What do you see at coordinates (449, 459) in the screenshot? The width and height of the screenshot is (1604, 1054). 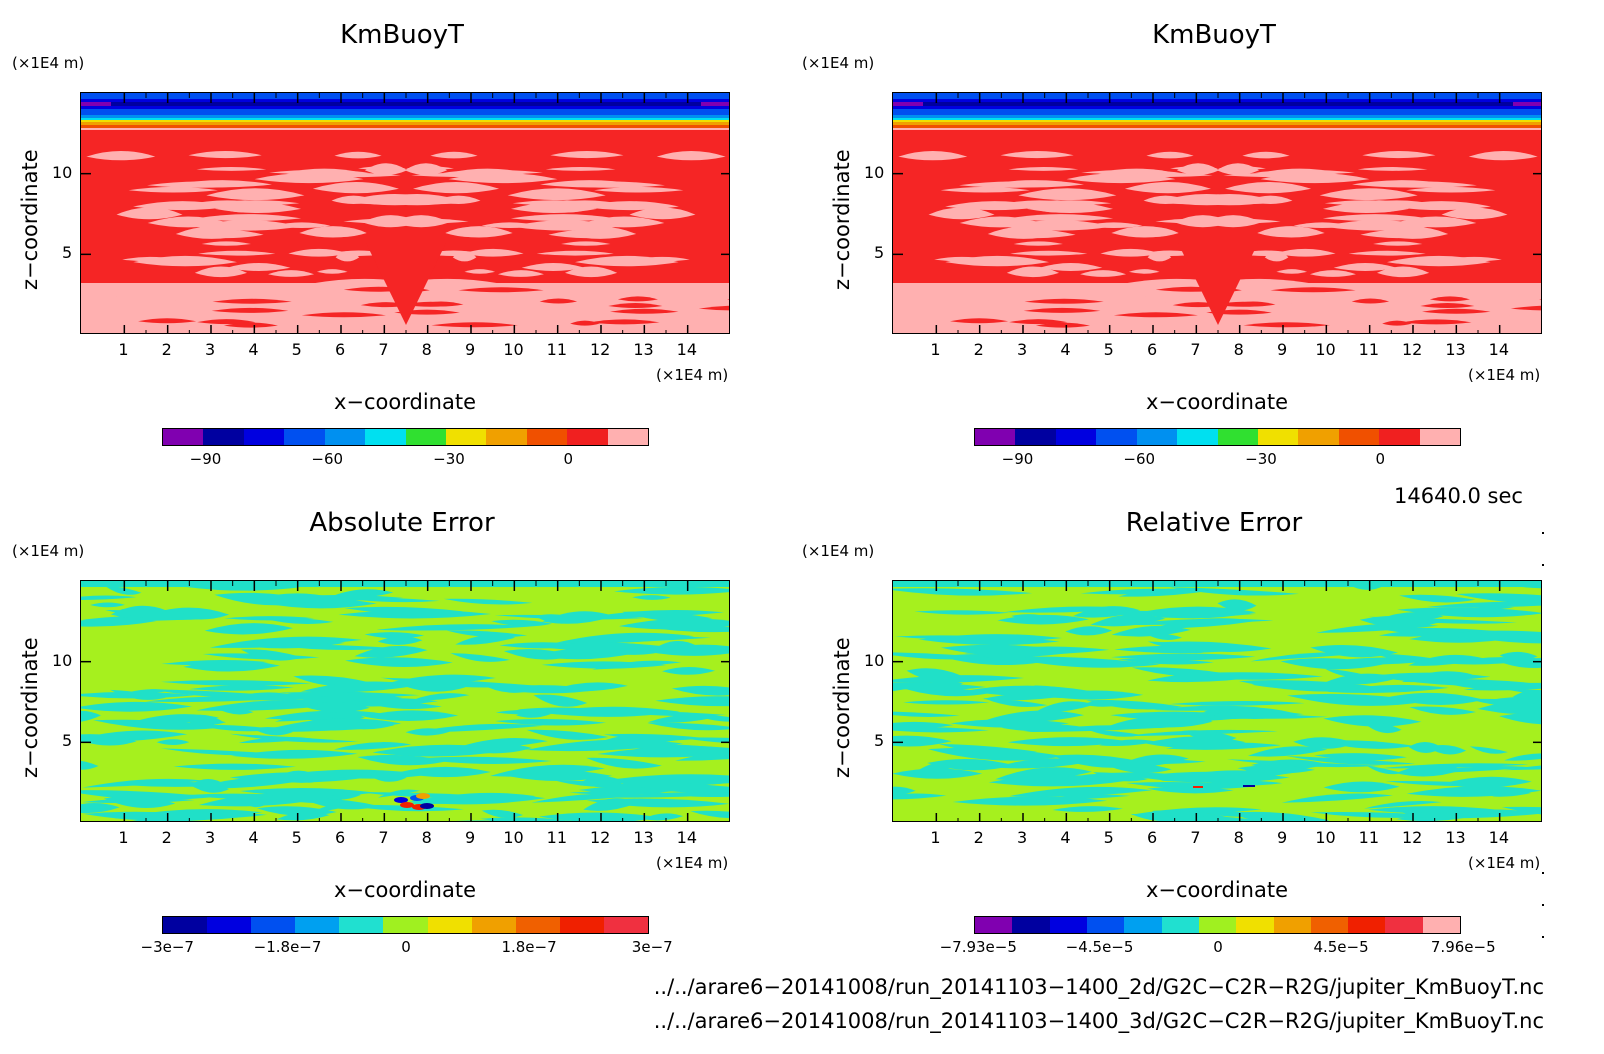 I see `colorbar-label: −30` at bounding box center [449, 459].